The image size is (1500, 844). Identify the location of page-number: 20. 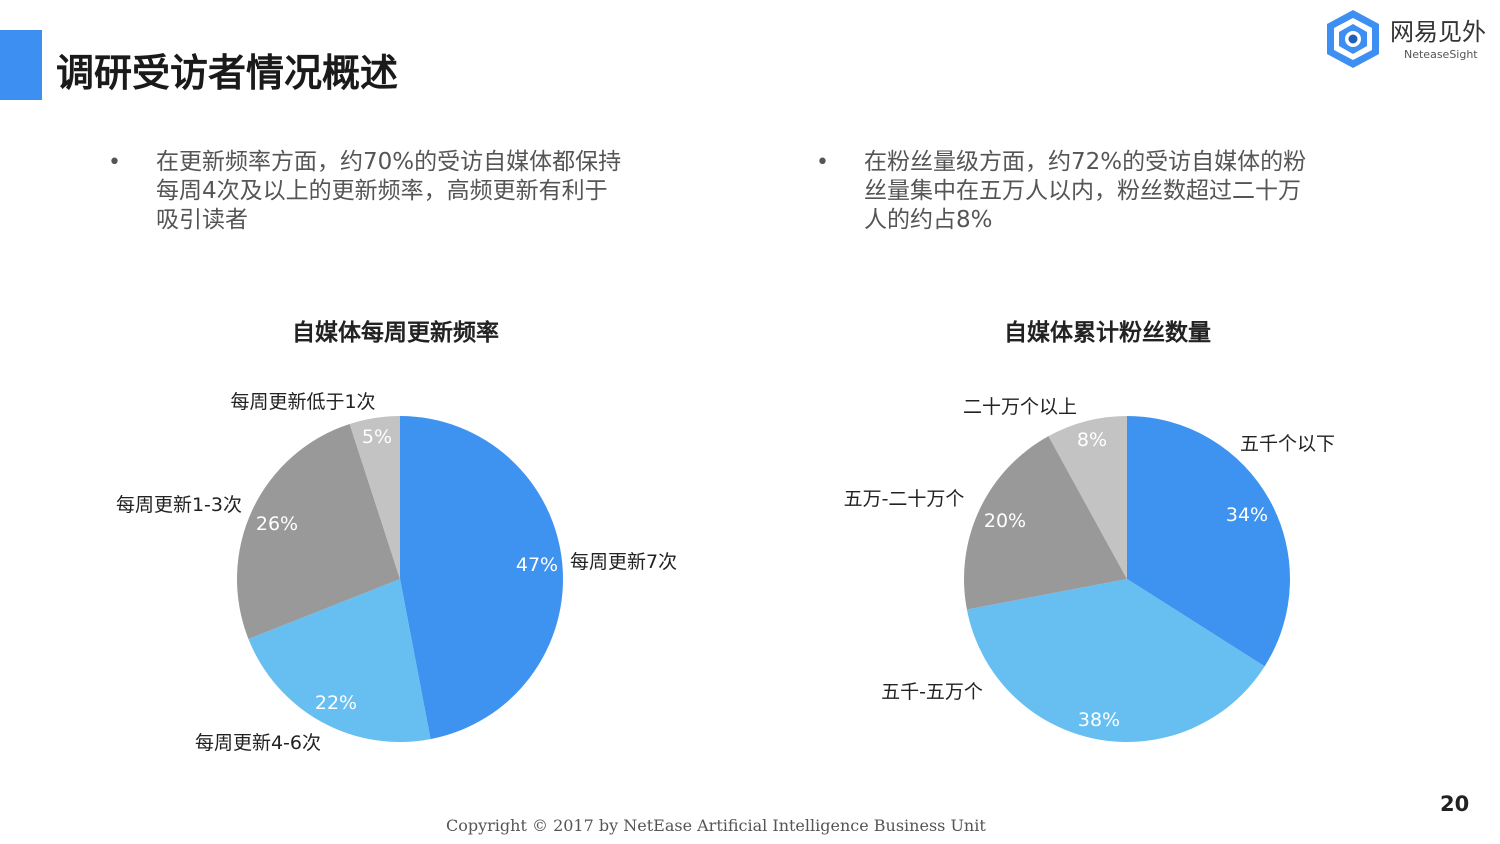
(1455, 804).